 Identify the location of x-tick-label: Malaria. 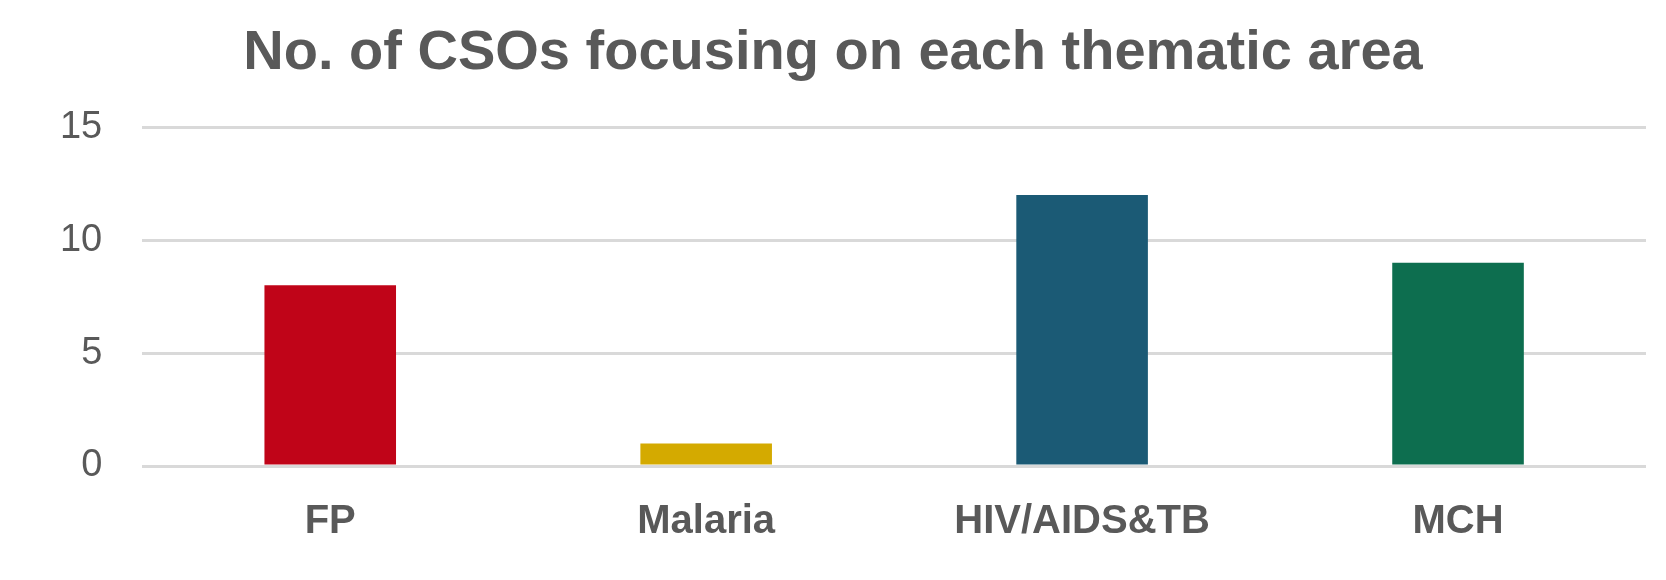
(706, 519).